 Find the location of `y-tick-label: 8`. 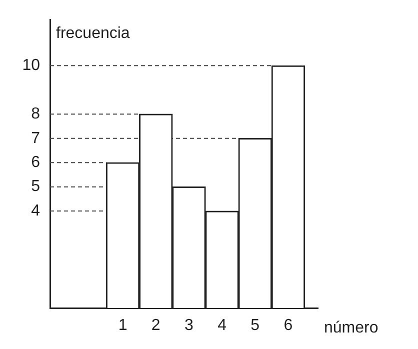

y-tick-label: 8 is located at coordinates (35, 114).